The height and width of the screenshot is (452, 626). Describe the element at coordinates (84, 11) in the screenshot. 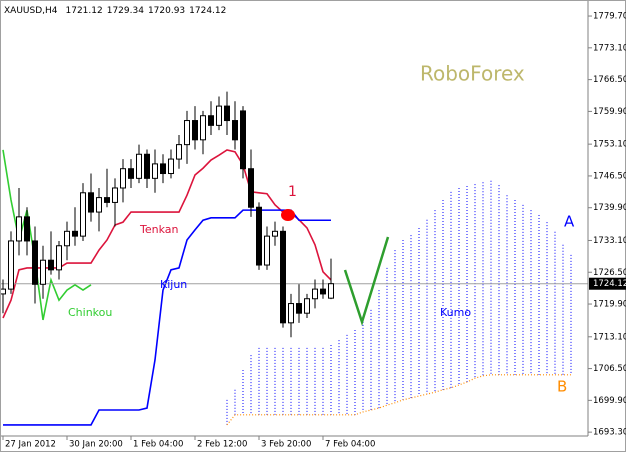

I see `header-open: 1721.12` at that location.